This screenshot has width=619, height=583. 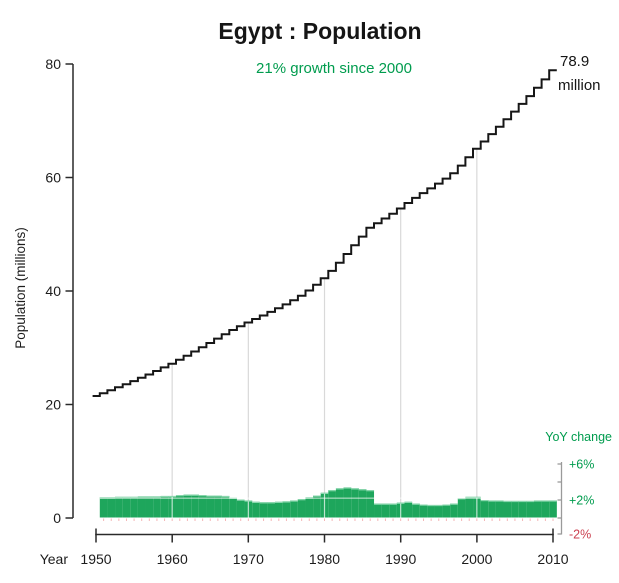 I want to click on x-tick-label-1970: 1970, so click(x=248, y=559).